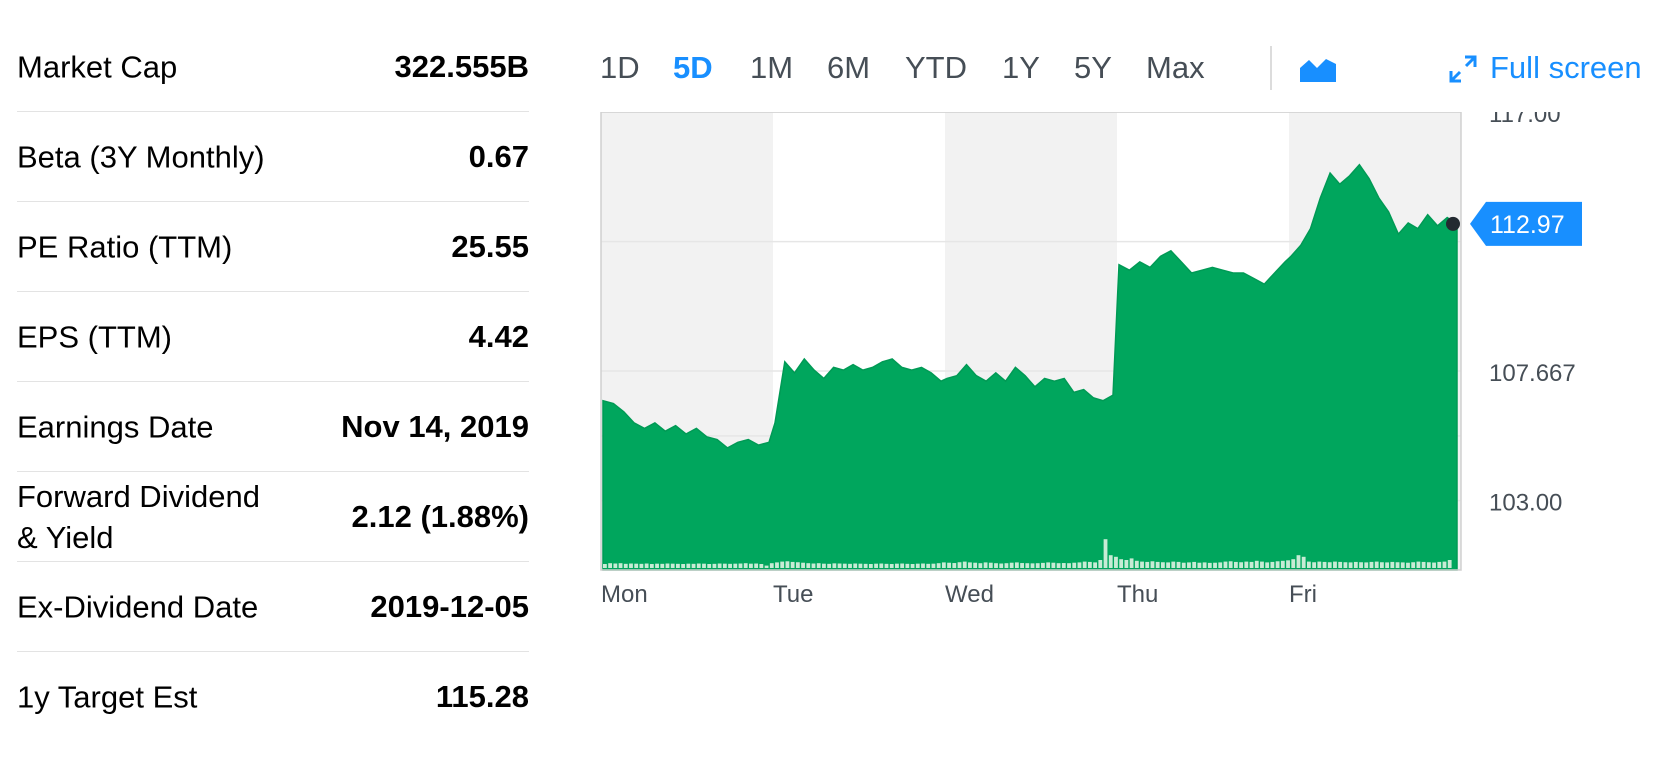 This screenshot has height=759, width=1674. I want to click on chart-toolbar: 1D 5D 1M 6M YTD 1Y 5Y Max Full screen, so click(1130, 68).